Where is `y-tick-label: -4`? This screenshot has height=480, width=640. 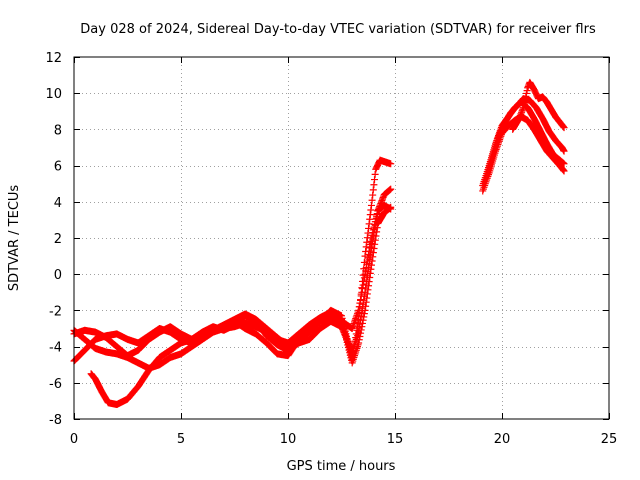
y-tick-label: -4 is located at coordinates (55, 348).